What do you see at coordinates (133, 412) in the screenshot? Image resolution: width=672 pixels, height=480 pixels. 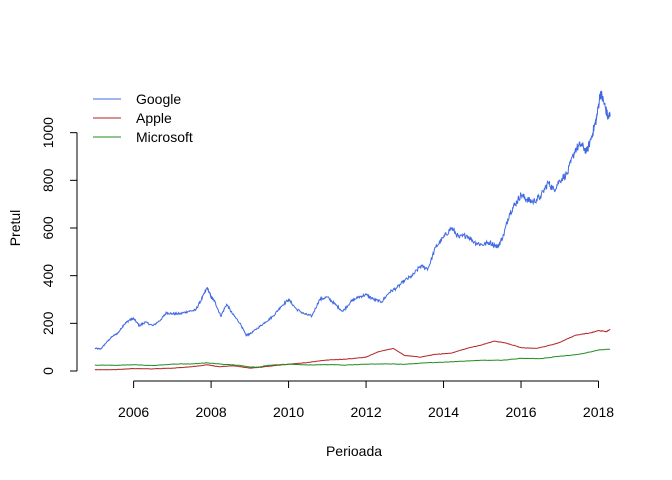 I see `x-tick-label: 2006` at bounding box center [133, 412].